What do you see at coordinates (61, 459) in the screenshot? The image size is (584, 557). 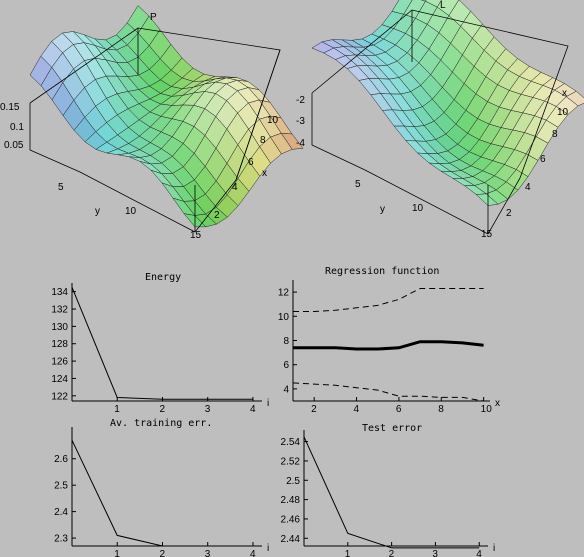 I see `y-tick-label: 2.6` at bounding box center [61, 459].